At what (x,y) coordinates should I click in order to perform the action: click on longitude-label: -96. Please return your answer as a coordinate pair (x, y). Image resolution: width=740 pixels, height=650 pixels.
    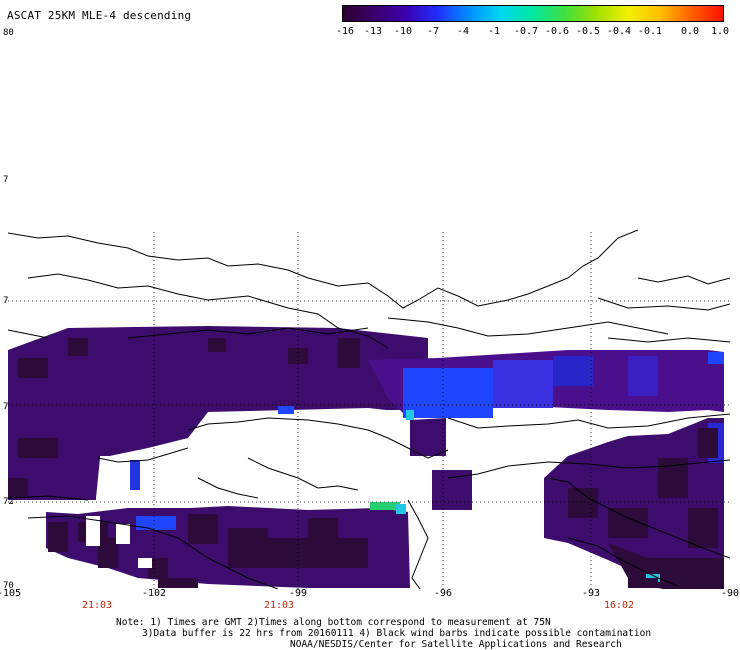
    Looking at the image, I should click on (443, 593).